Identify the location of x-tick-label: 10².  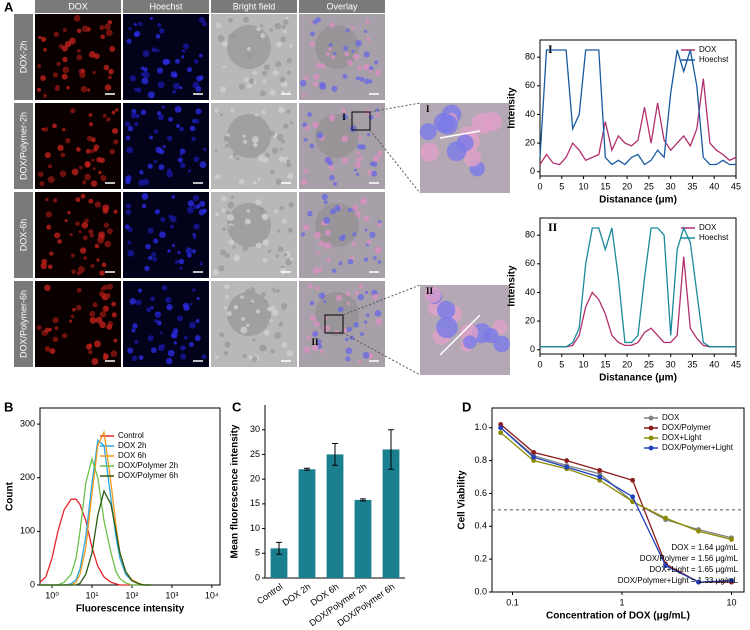
(131, 595).